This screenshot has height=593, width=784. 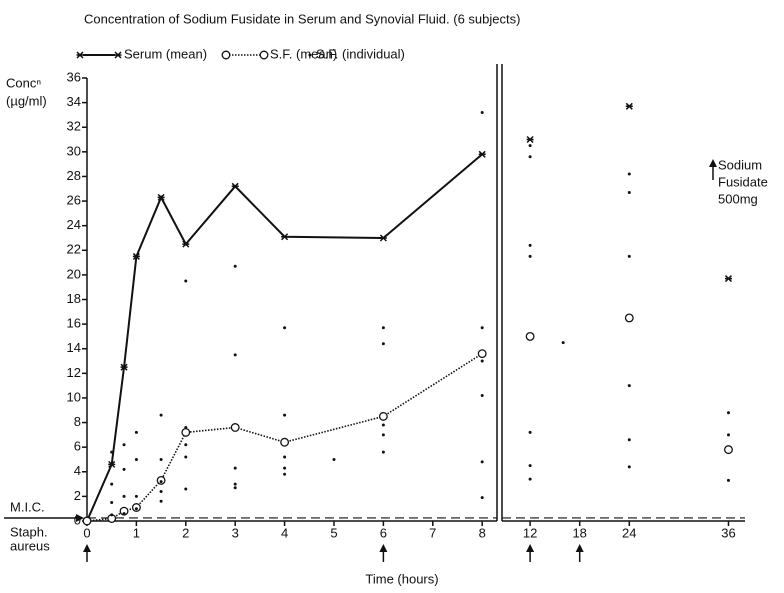 What do you see at coordinates (530, 532) in the screenshot?
I see `x-tick-label: 12` at bounding box center [530, 532].